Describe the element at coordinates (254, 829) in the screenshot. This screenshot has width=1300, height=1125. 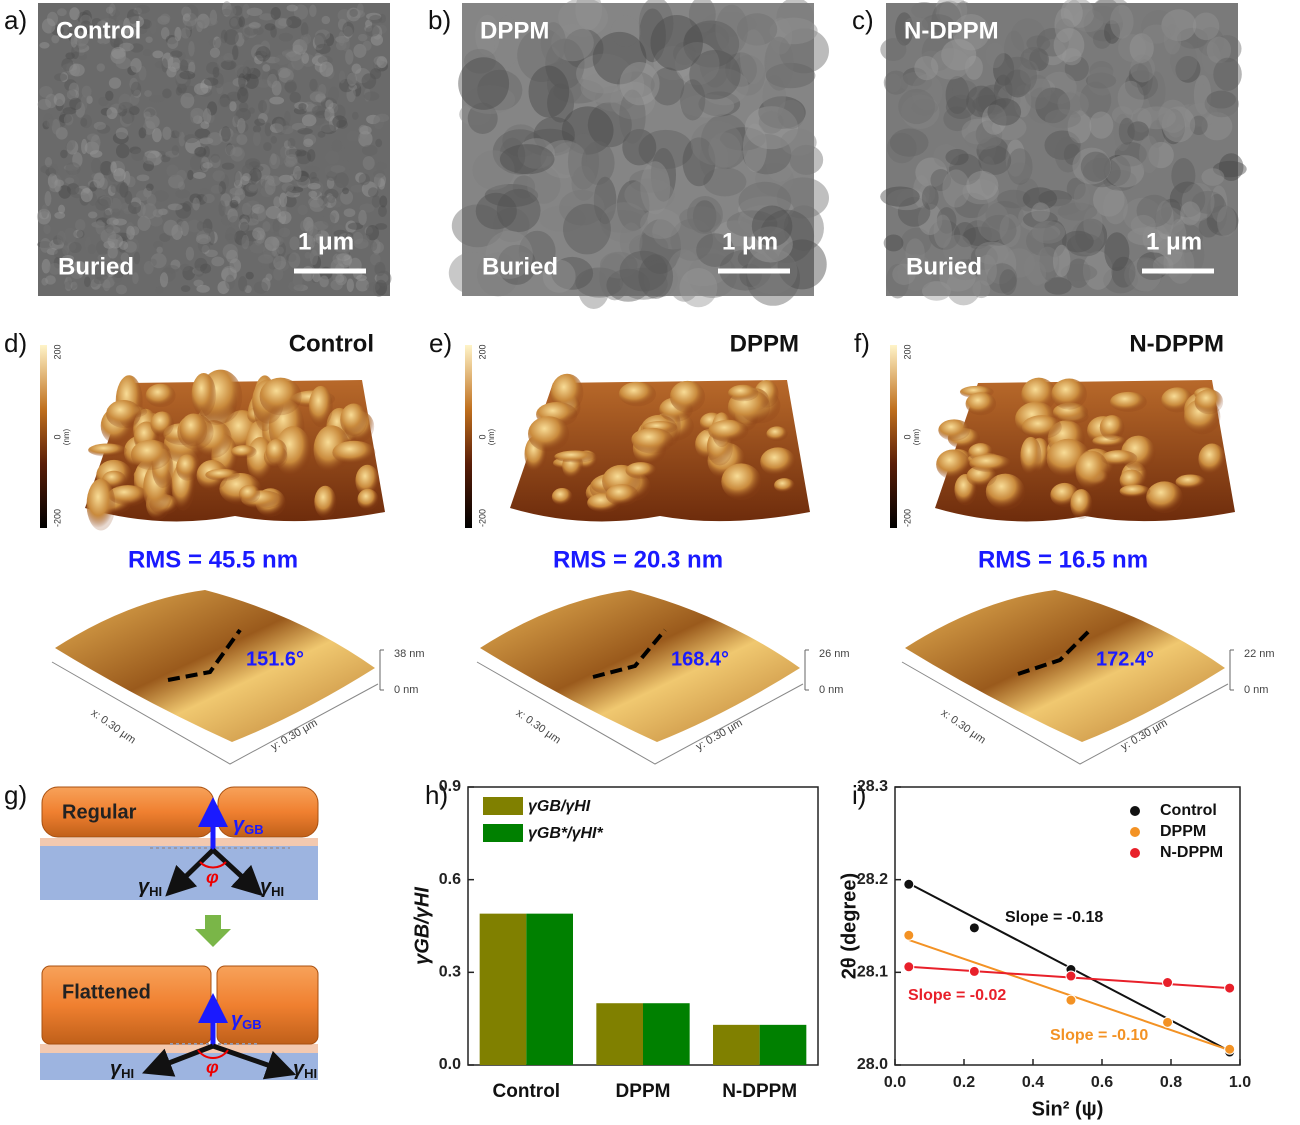
I see `gamma-subscript: GB` at that location.